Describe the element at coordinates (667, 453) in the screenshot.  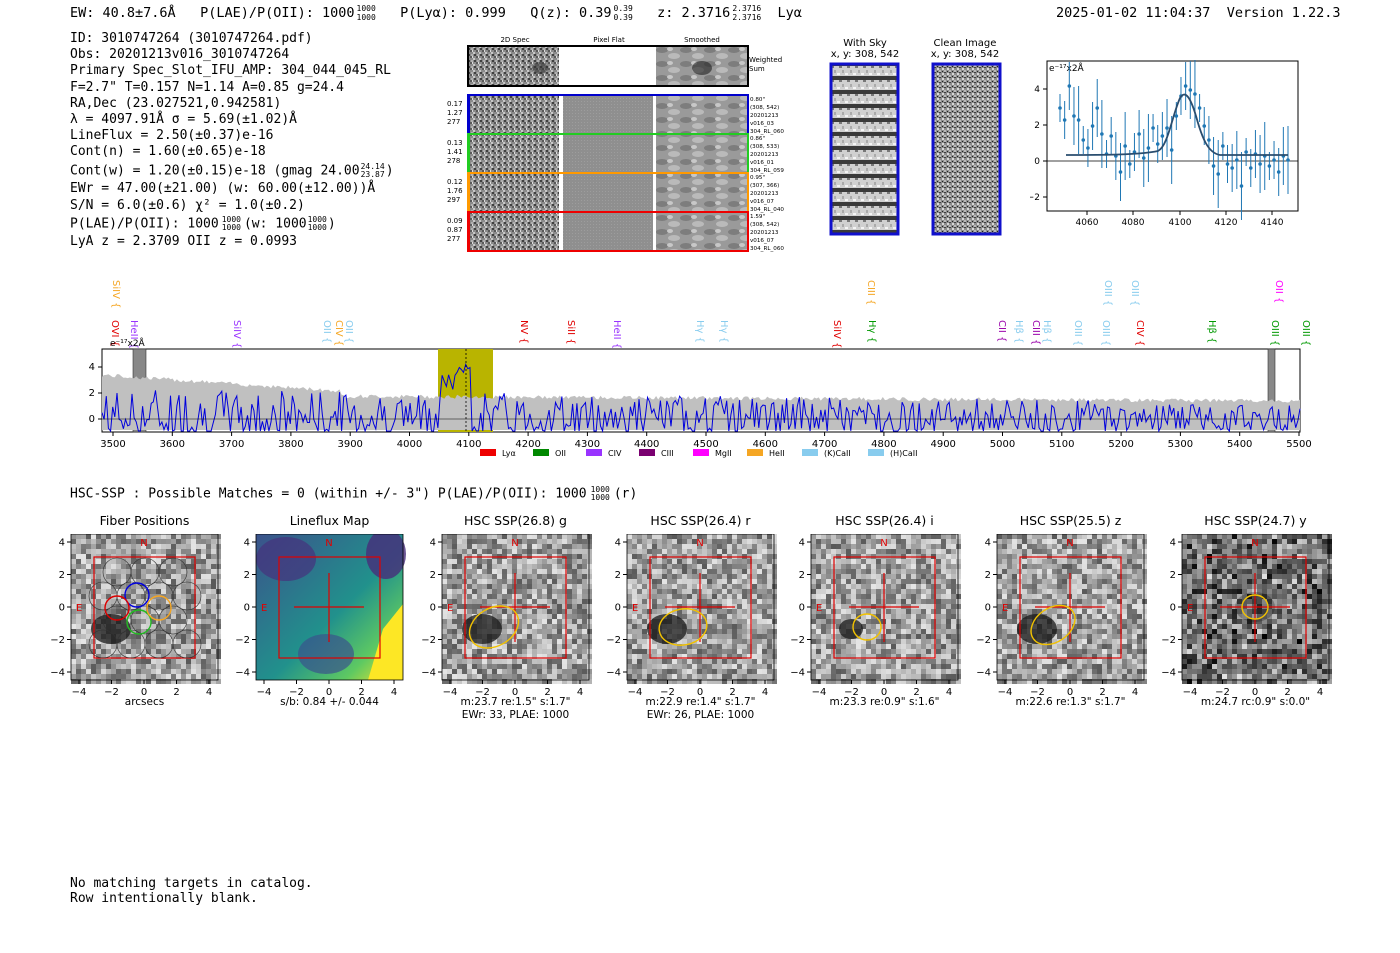
I see `legend-label: CIII` at that location.